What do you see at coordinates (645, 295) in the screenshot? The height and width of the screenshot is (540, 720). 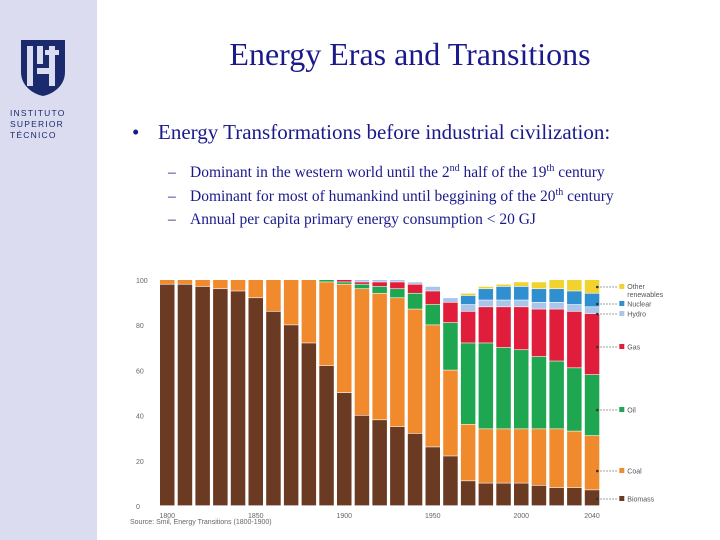 I see `legend-label: renewables` at bounding box center [645, 295].